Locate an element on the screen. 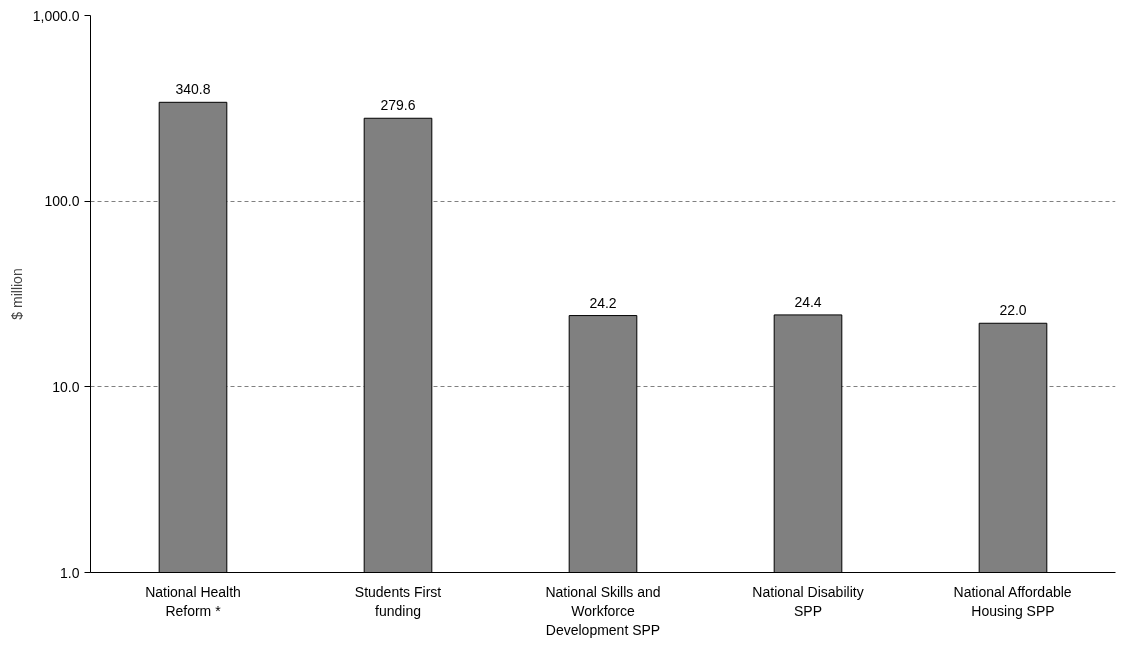 Image resolution: width=1146 pixels, height=647 pixels. y-tick-label: 1.0 is located at coordinates (70, 572).